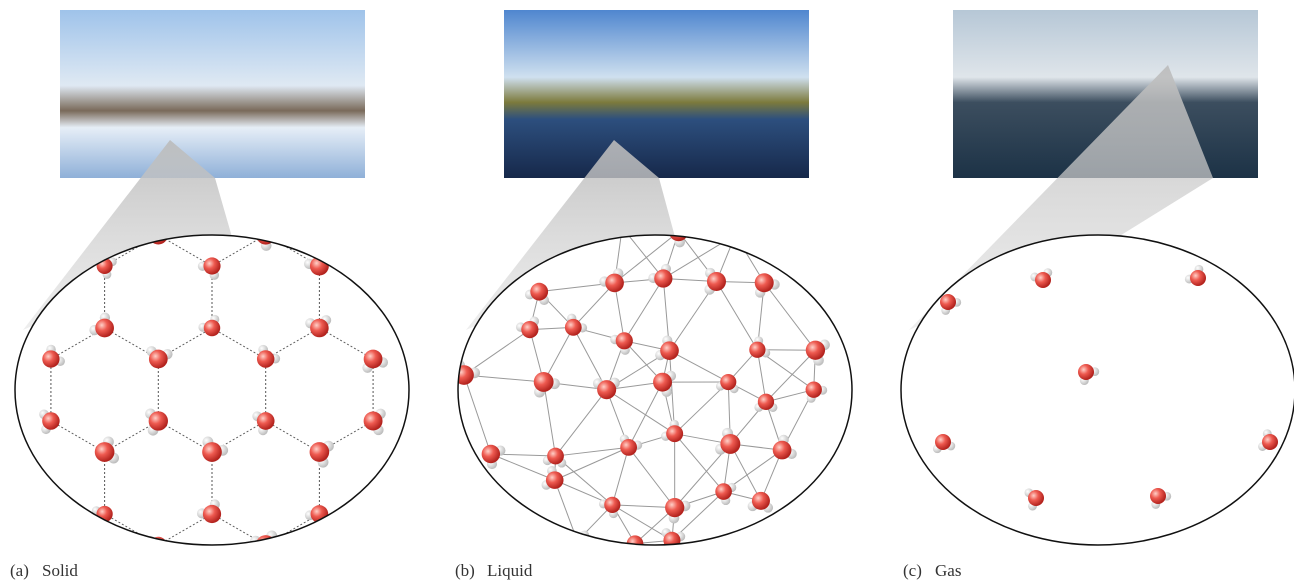 Image resolution: width=1294 pixels, height=582 pixels. I want to click on panel-caption: Gas, so click(948, 570).